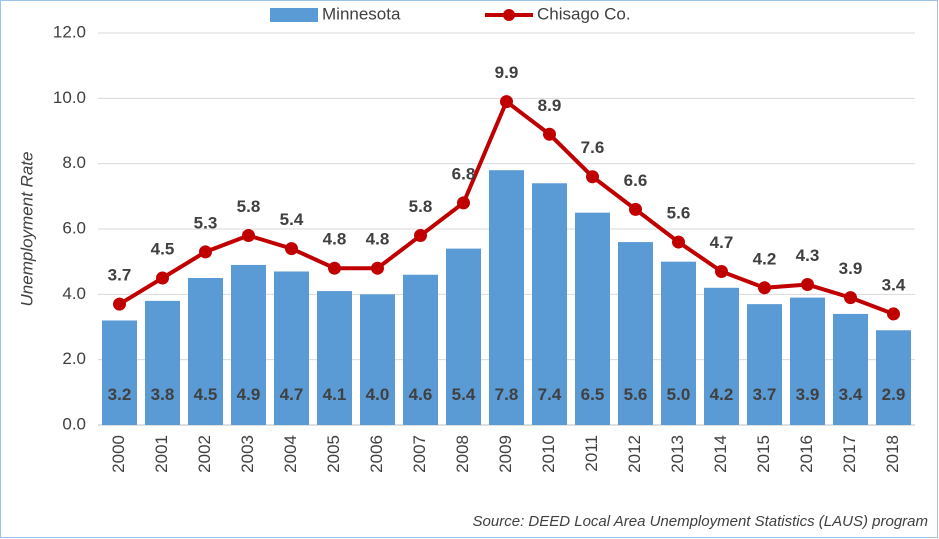  Describe the element at coordinates (335, 394) in the screenshot. I see `bar-label: 4.1` at that location.